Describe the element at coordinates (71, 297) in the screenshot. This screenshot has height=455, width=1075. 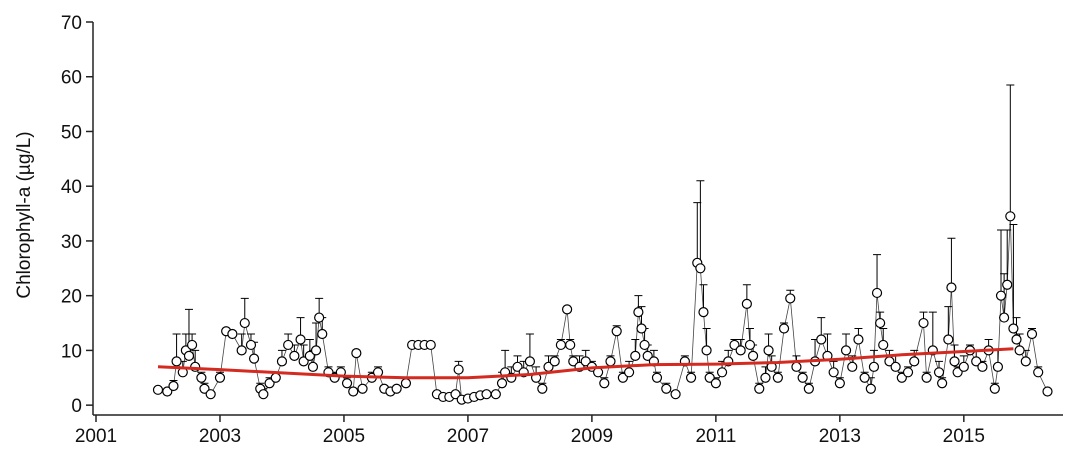
I see `y-tick-label: 20` at that location.